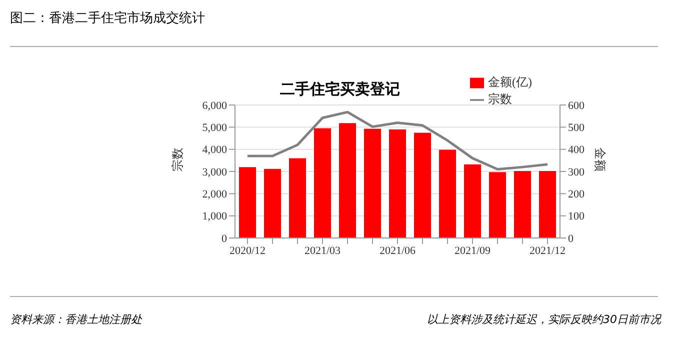 This screenshot has height=342, width=673. What do you see at coordinates (547, 250) in the screenshot?
I see `x-tick-label: 2021/12` at bounding box center [547, 250].